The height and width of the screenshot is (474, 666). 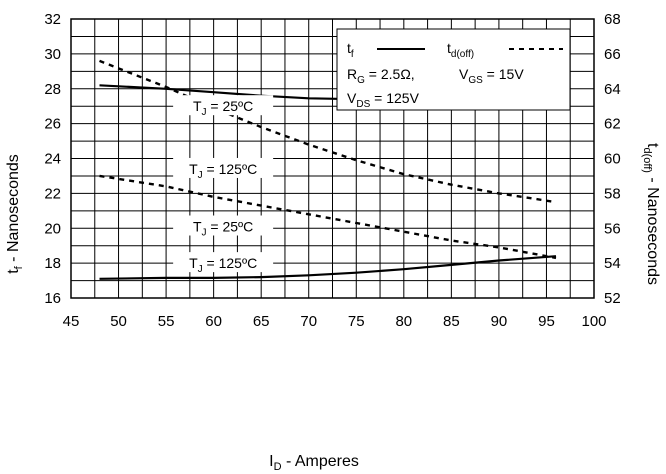 What do you see at coordinates (52, 263) in the screenshot?
I see `y-left-tick-label: 18` at bounding box center [52, 263].